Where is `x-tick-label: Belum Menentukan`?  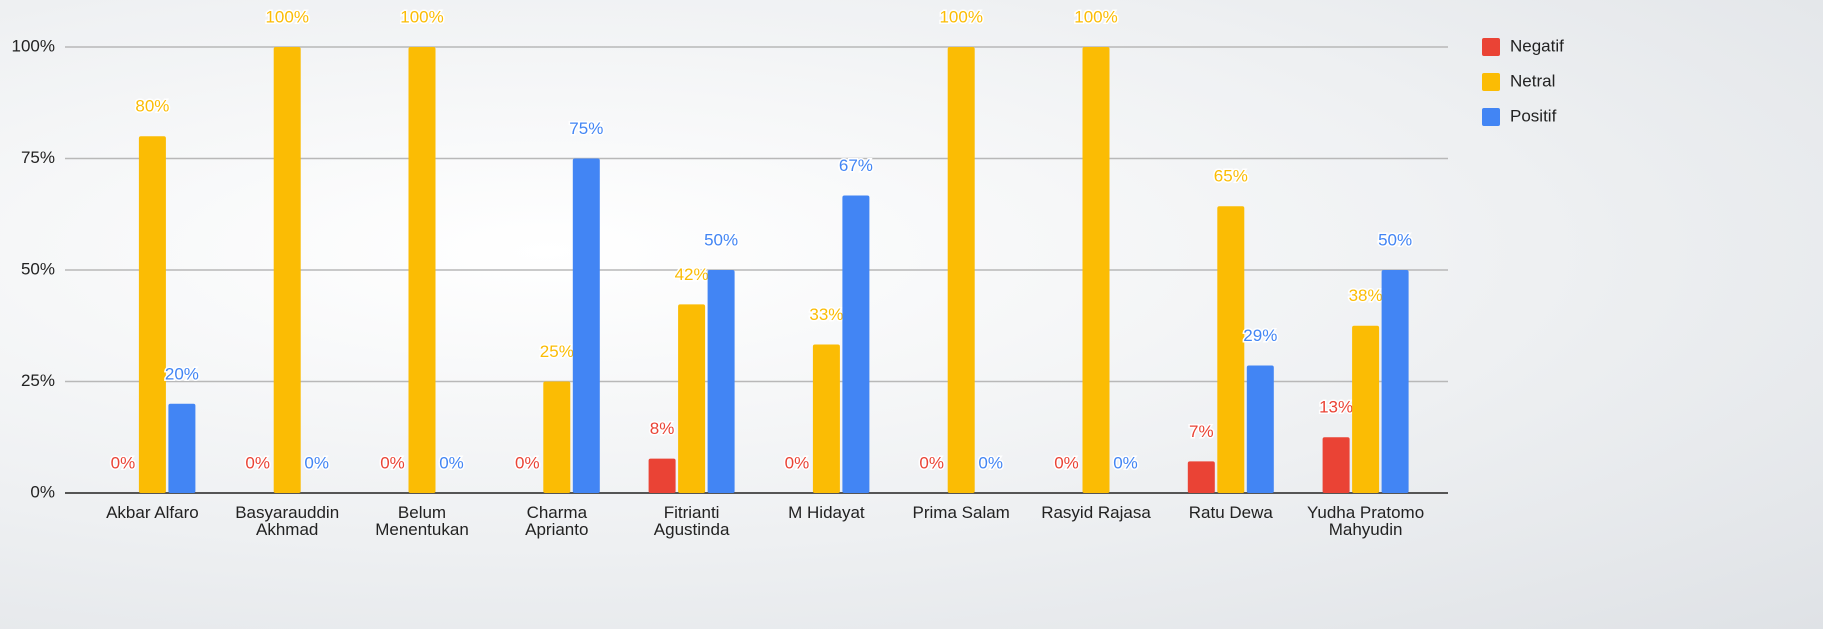 x-tick-label: Belum Menentukan is located at coordinates (422, 521).